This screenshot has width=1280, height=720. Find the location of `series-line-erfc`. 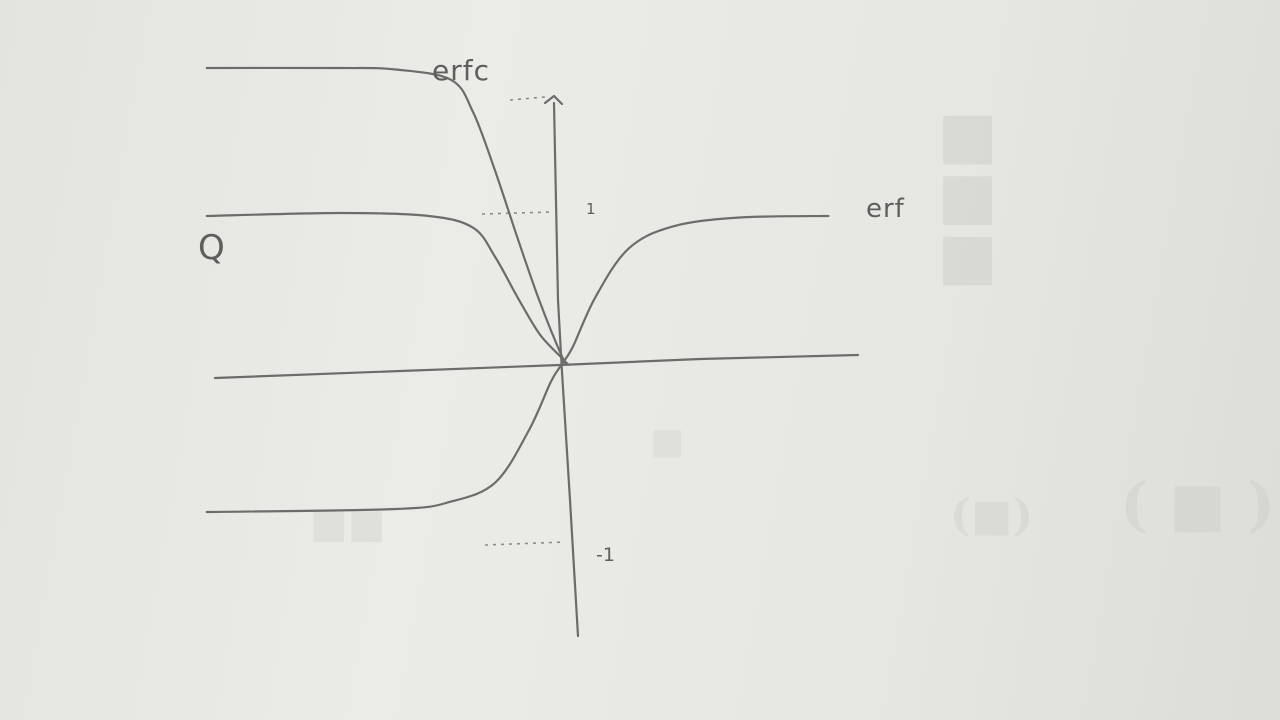

series-line-erfc is located at coordinates (387, 216).